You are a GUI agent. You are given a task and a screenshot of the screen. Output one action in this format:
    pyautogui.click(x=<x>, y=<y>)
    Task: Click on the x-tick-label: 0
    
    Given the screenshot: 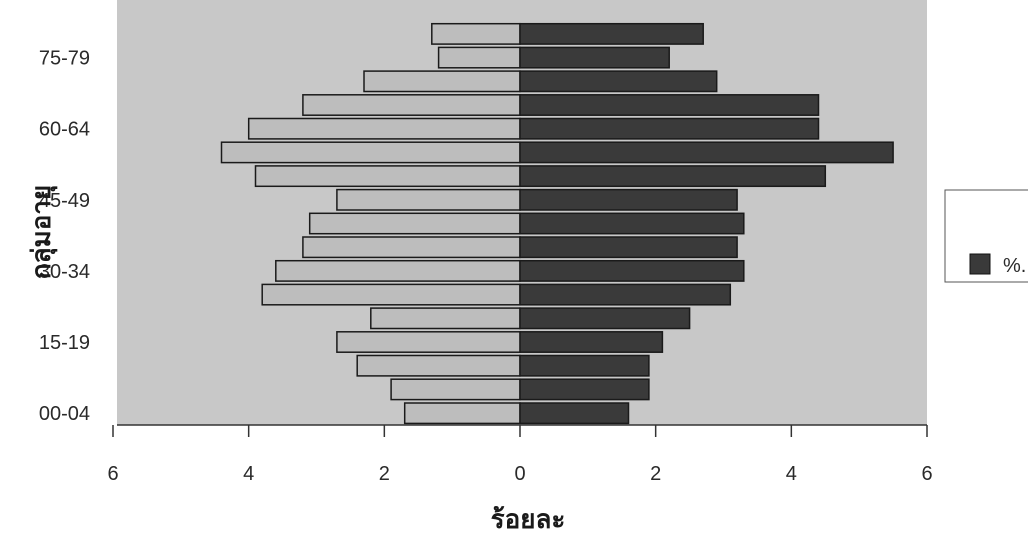 What is the action you would take?
    pyautogui.click(x=519, y=474)
    